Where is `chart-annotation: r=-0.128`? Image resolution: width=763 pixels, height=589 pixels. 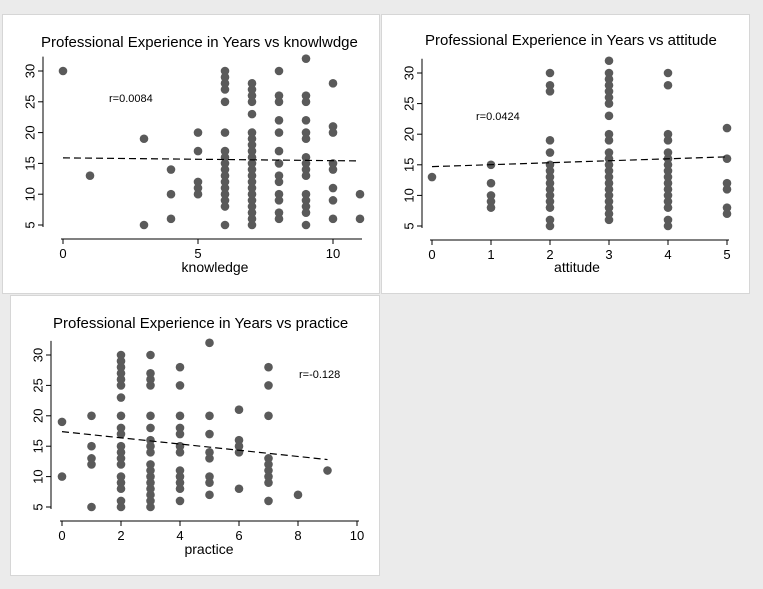
chart-annotation: r=-0.128 is located at coordinates (319, 375).